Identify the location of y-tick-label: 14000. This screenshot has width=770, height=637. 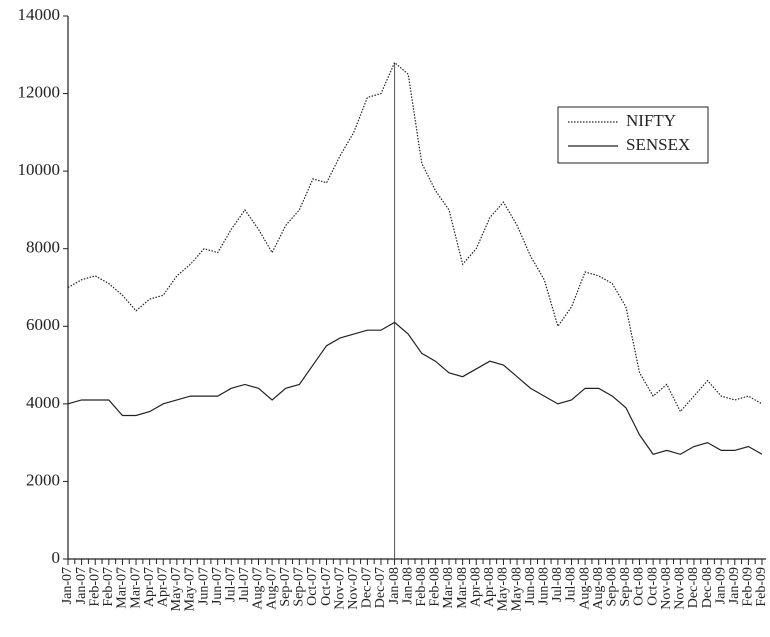
(39, 14).